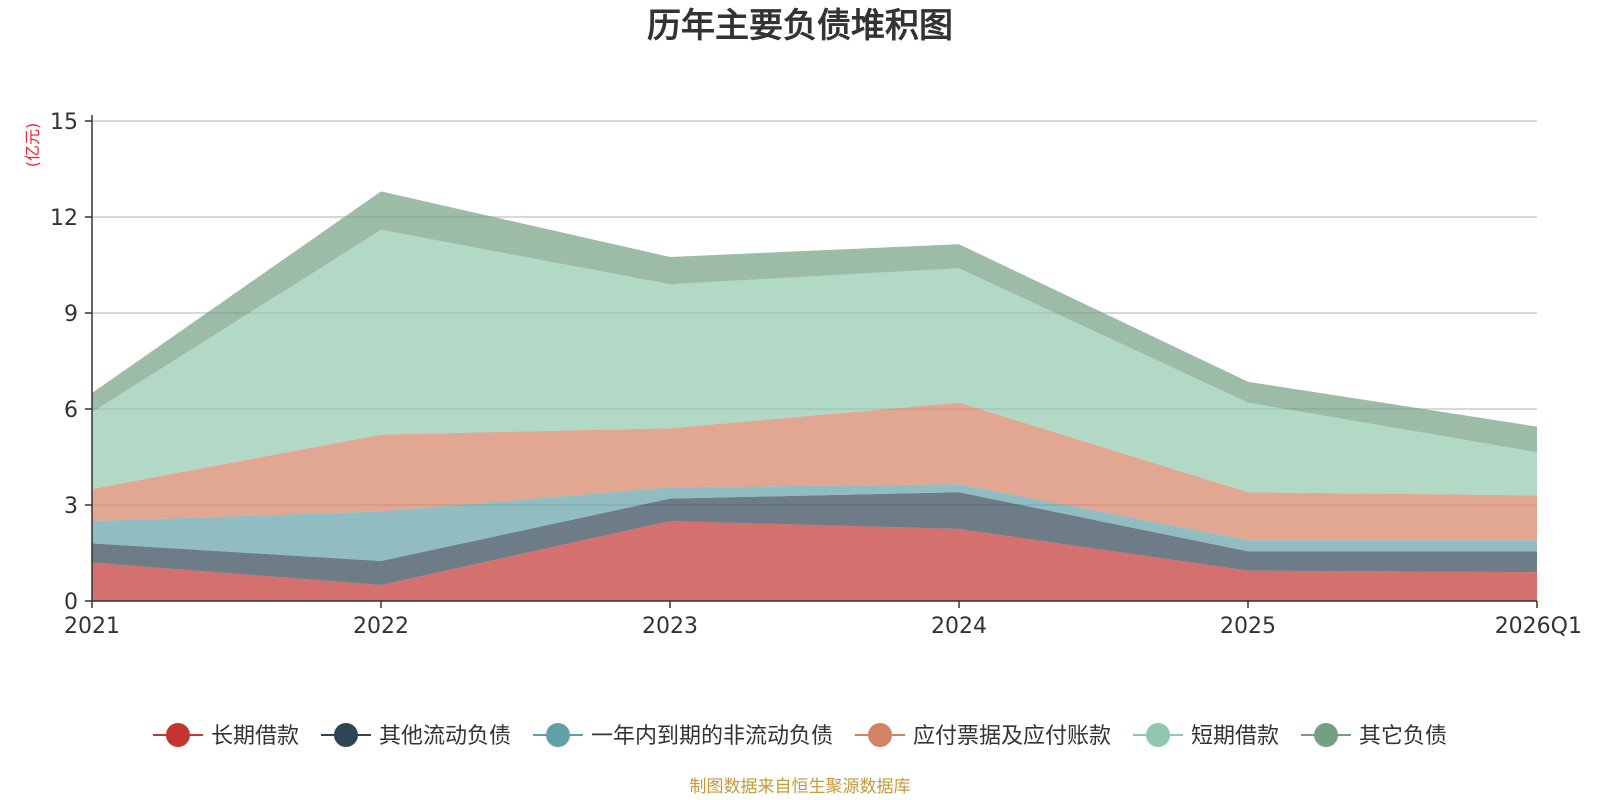 The height and width of the screenshot is (800, 1600). Describe the element at coordinates (1403, 736) in the screenshot. I see `legend-label-5: 其它负债` at that location.